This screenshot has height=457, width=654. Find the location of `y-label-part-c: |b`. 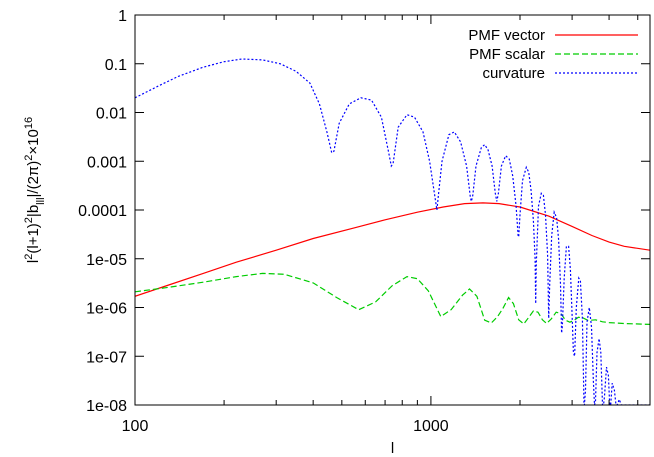

y-label-part-c: |b is located at coordinates (33, 211).